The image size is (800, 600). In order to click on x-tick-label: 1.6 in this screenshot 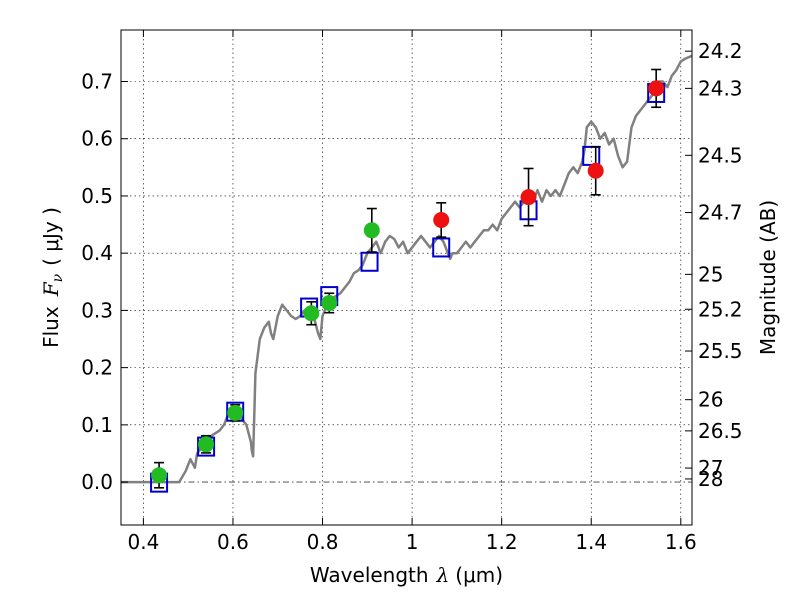, I will do `click(681, 542)`.